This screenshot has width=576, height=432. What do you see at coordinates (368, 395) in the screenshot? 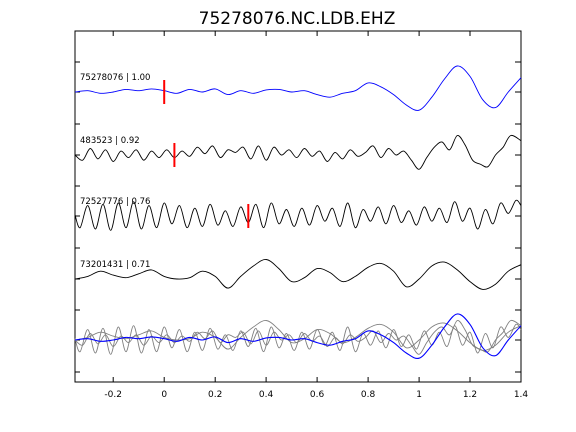
I see `x-tick-label: 0.8` at bounding box center [368, 395].